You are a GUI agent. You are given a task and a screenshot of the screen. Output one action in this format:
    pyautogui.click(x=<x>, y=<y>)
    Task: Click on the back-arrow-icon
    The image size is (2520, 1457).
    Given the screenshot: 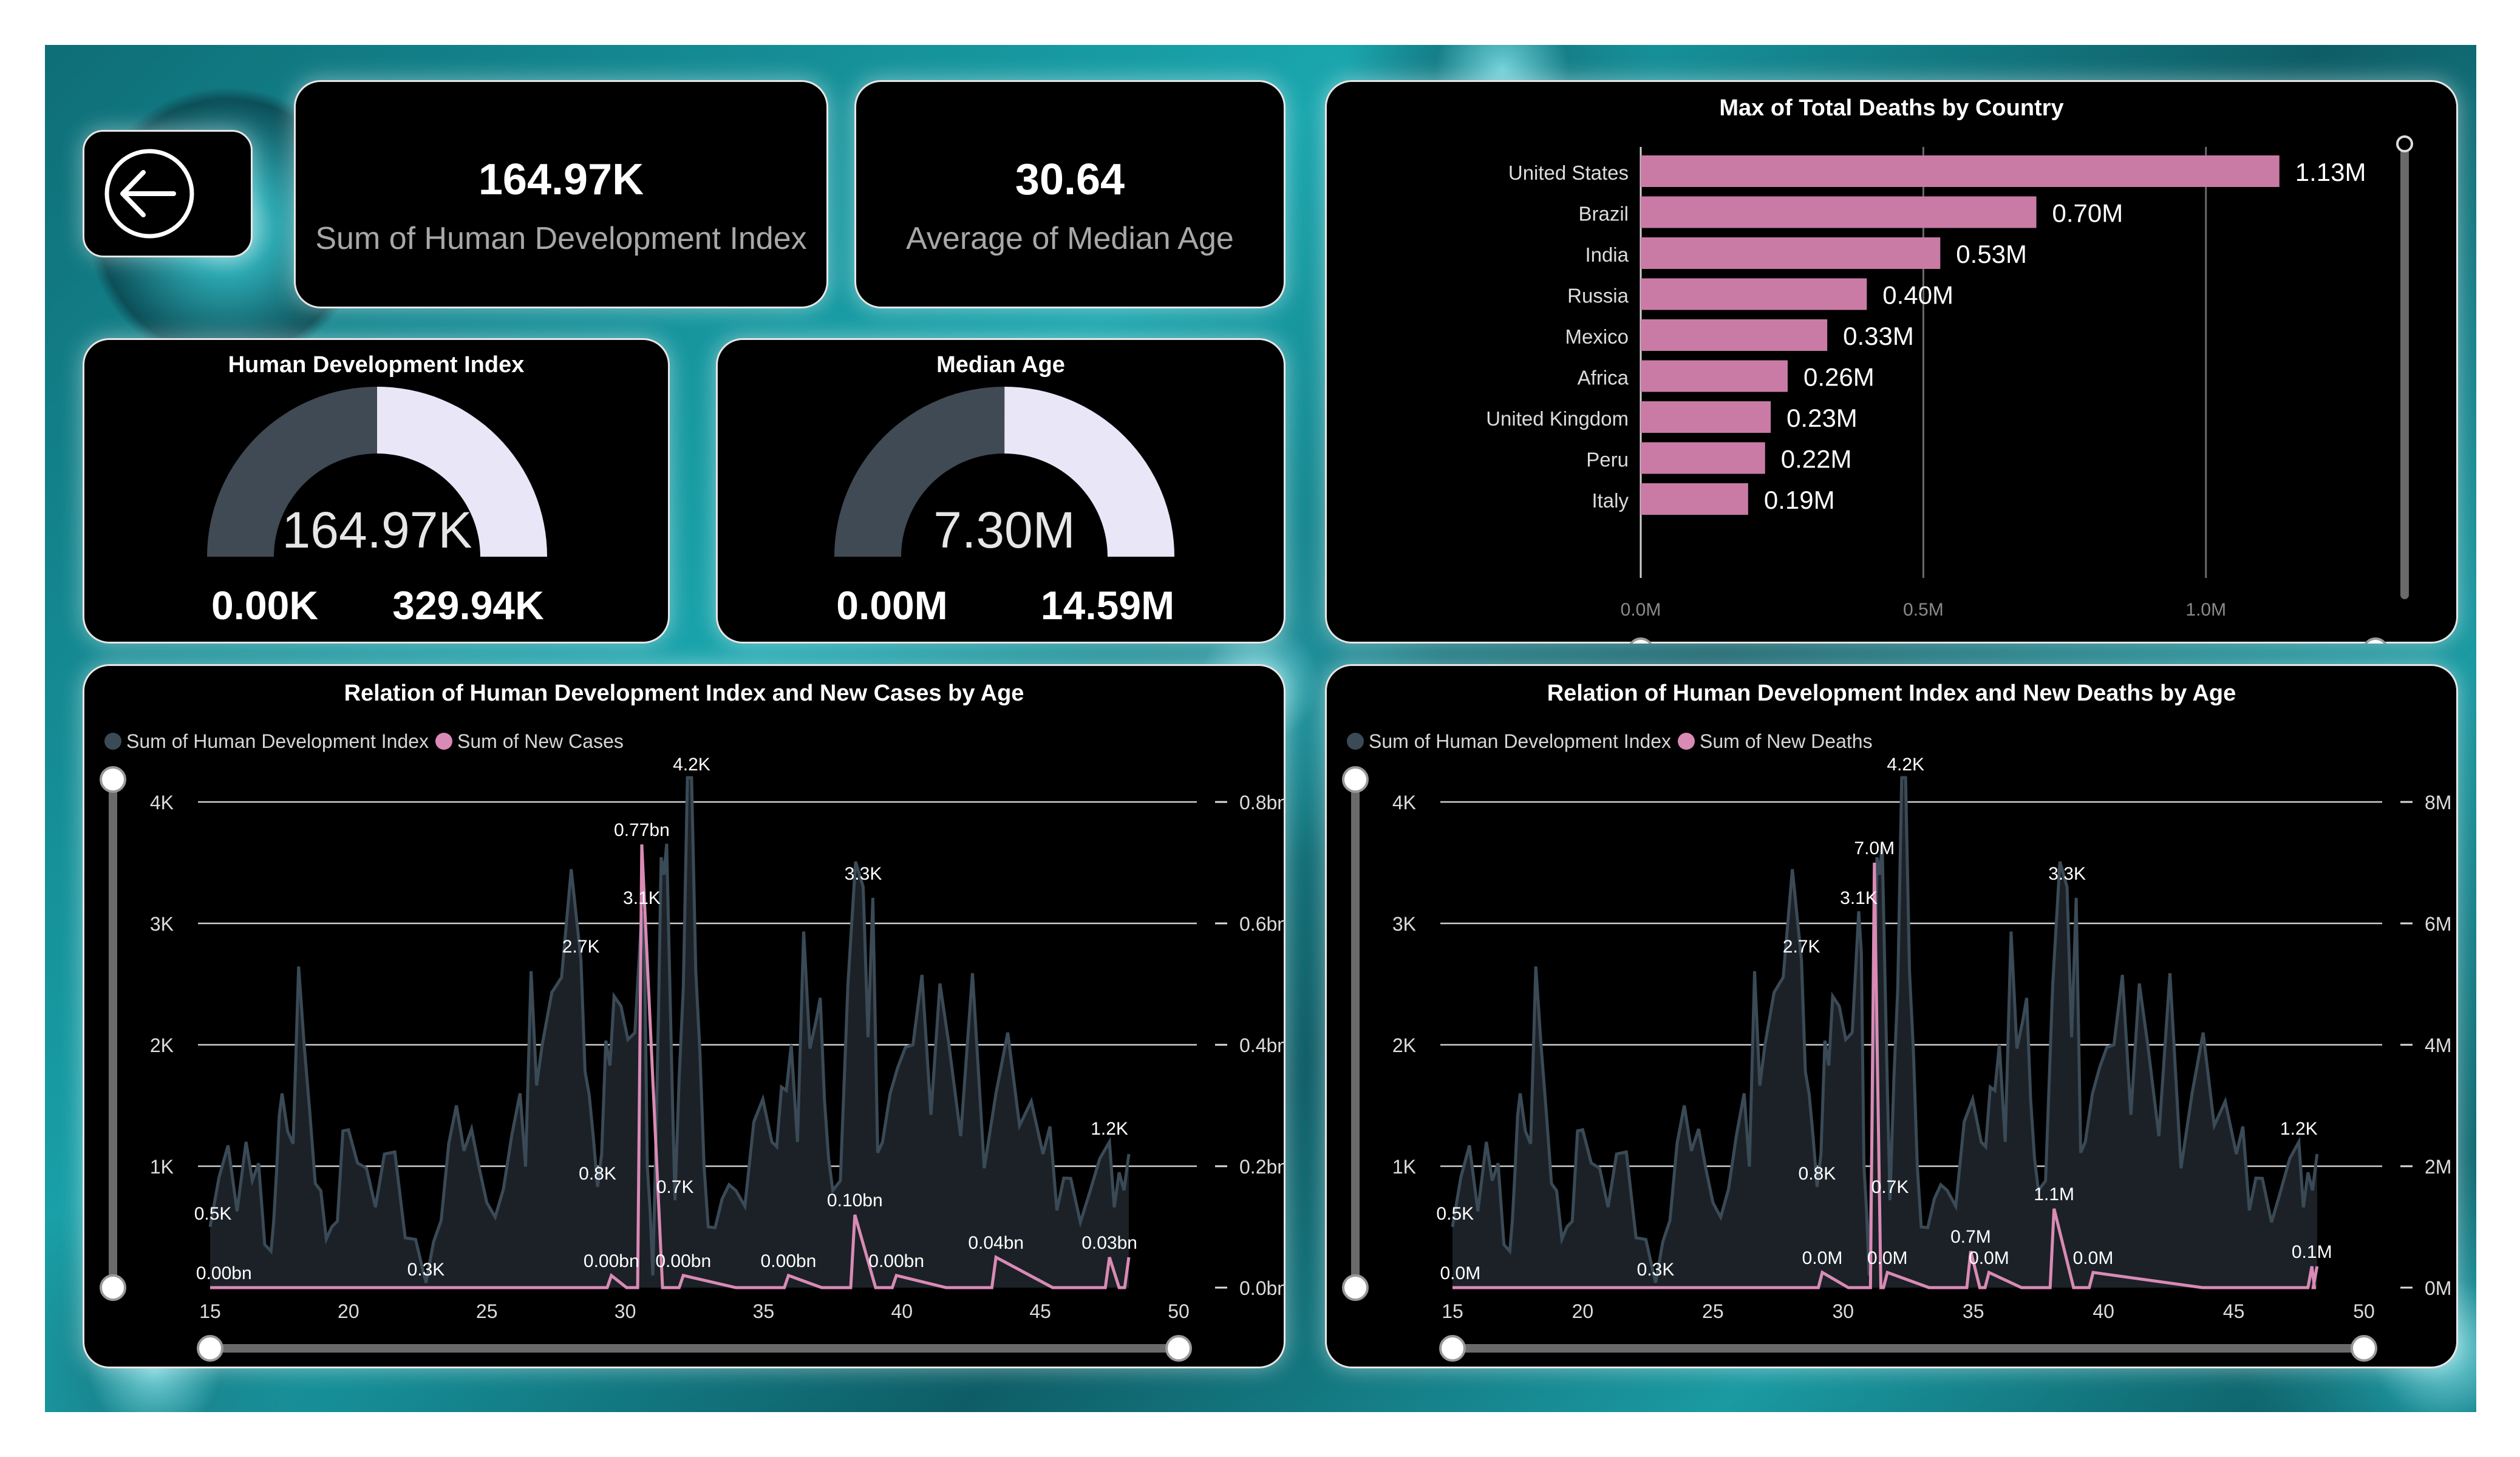 What is the action you would take?
    pyautogui.click(x=149, y=194)
    